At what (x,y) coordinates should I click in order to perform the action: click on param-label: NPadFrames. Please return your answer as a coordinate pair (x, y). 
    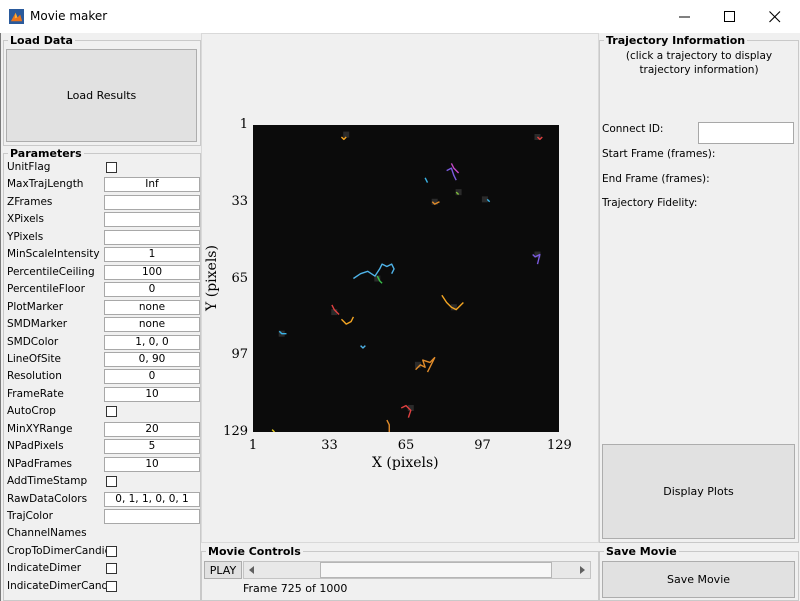
    Looking at the image, I should click on (39, 463).